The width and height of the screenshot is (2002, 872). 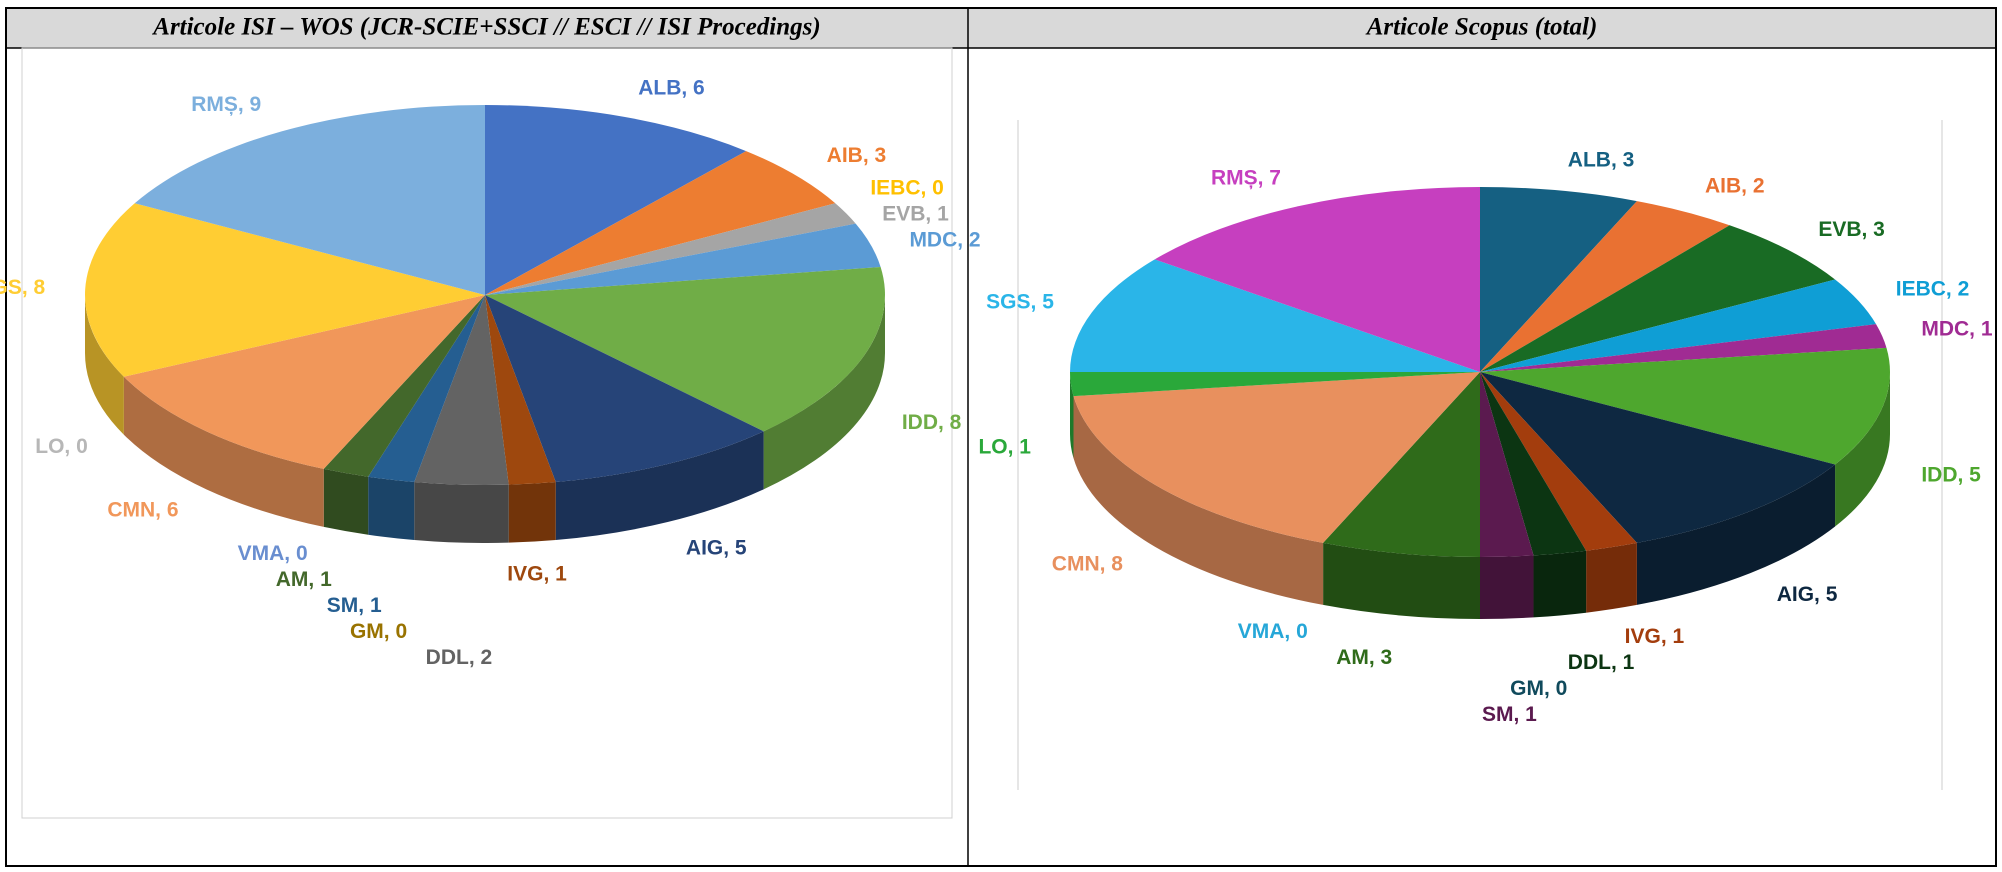 What do you see at coordinates (226, 104) in the screenshot?
I see `data-label: RMȘ, 9` at bounding box center [226, 104].